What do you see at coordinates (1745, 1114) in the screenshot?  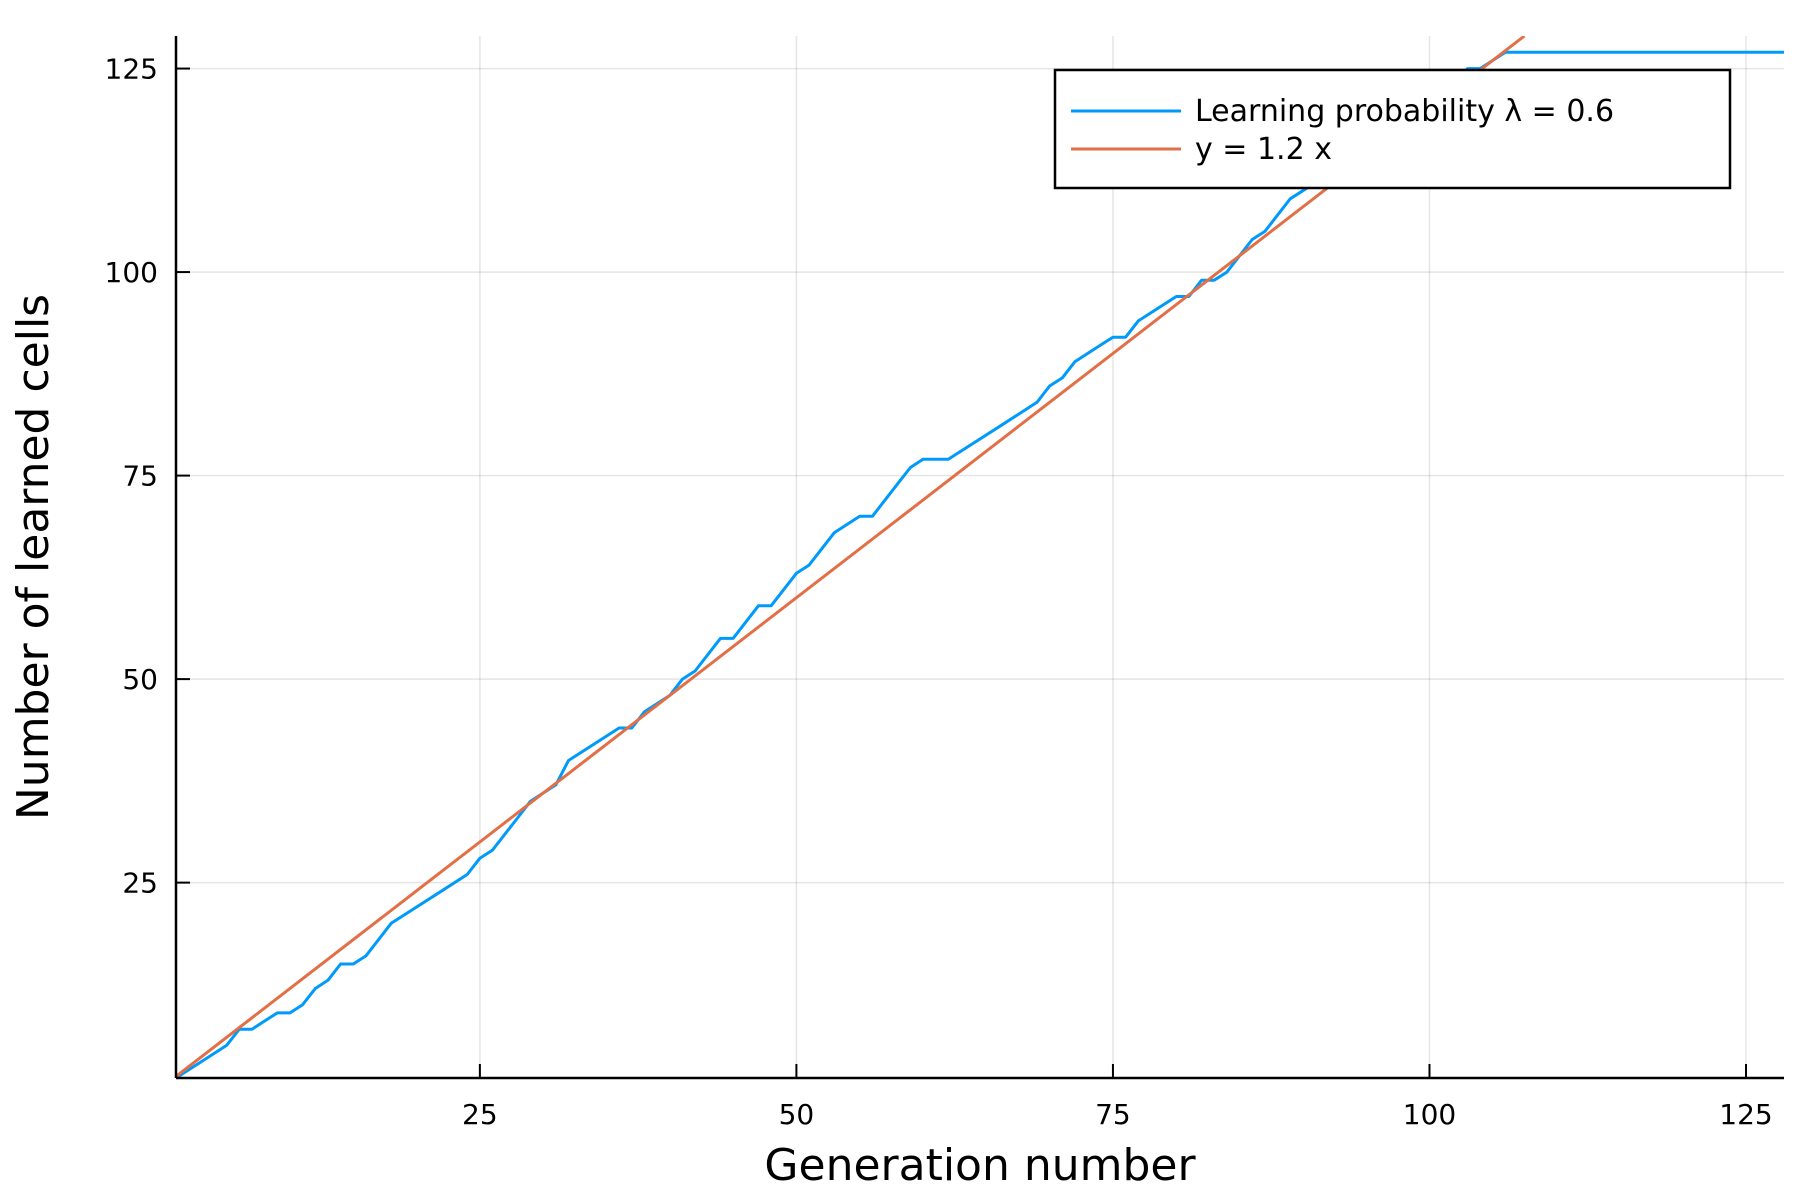 I see `x-tick-label-125: 125` at bounding box center [1745, 1114].